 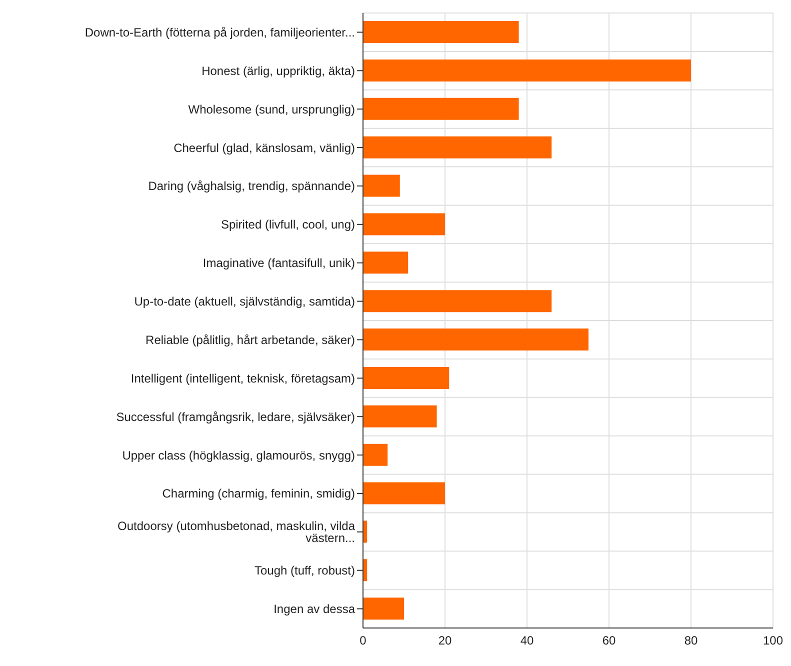 What do you see at coordinates (609, 641) in the screenshot?
I see `x-tick-label: 60` at bounding box center [609, 641].